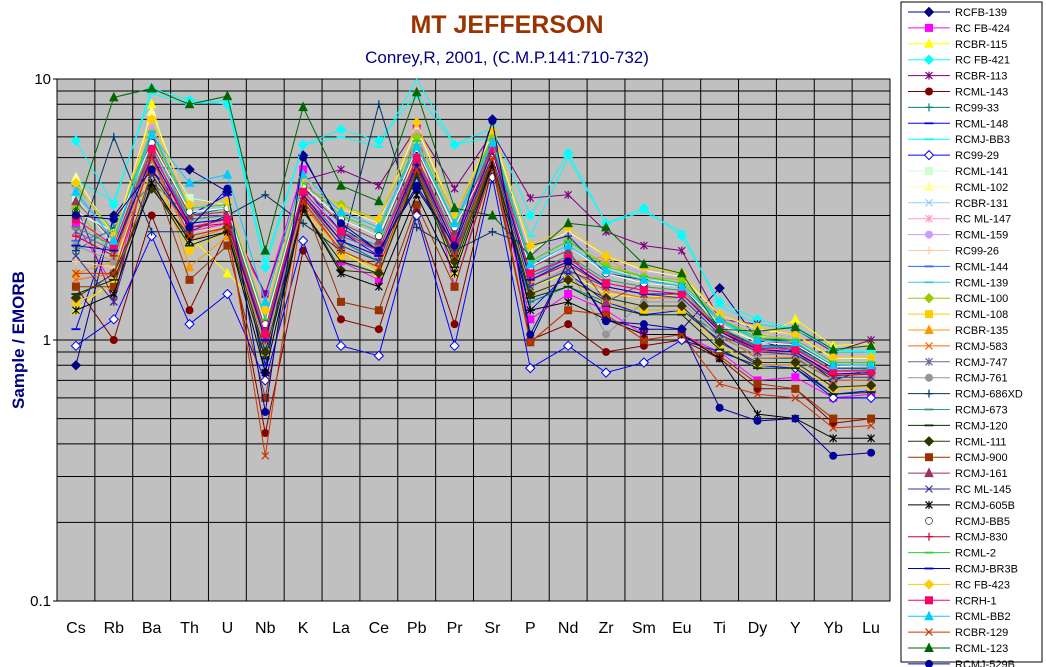  I want to click on legend-entry: RC99-33, so click(953, 108).